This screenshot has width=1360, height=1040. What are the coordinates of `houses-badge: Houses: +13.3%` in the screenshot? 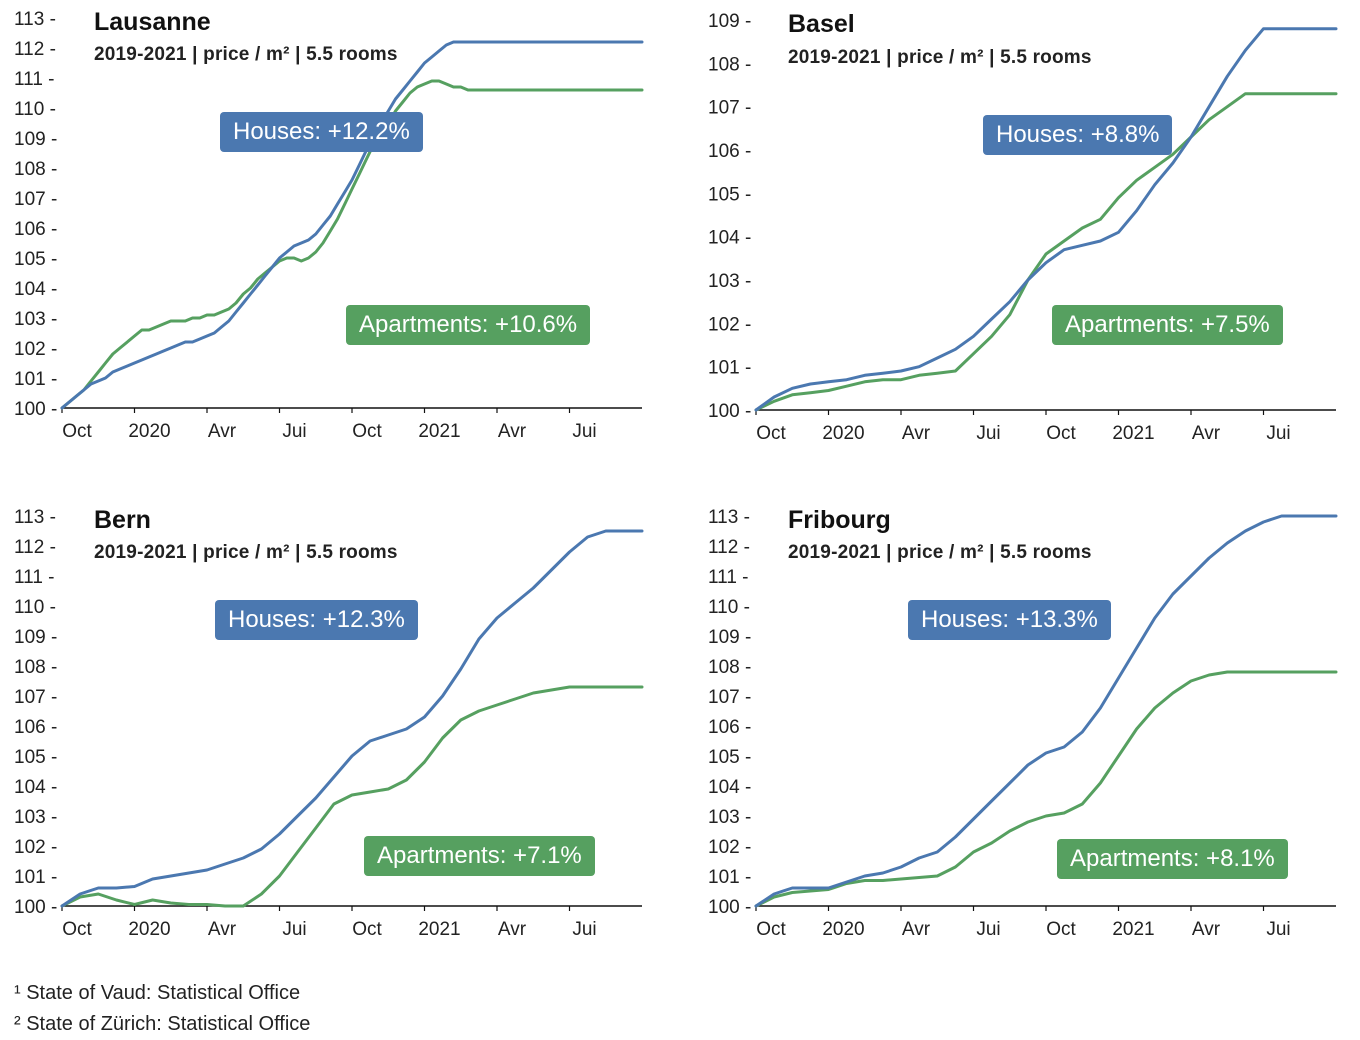 It's located at (1009, 620).